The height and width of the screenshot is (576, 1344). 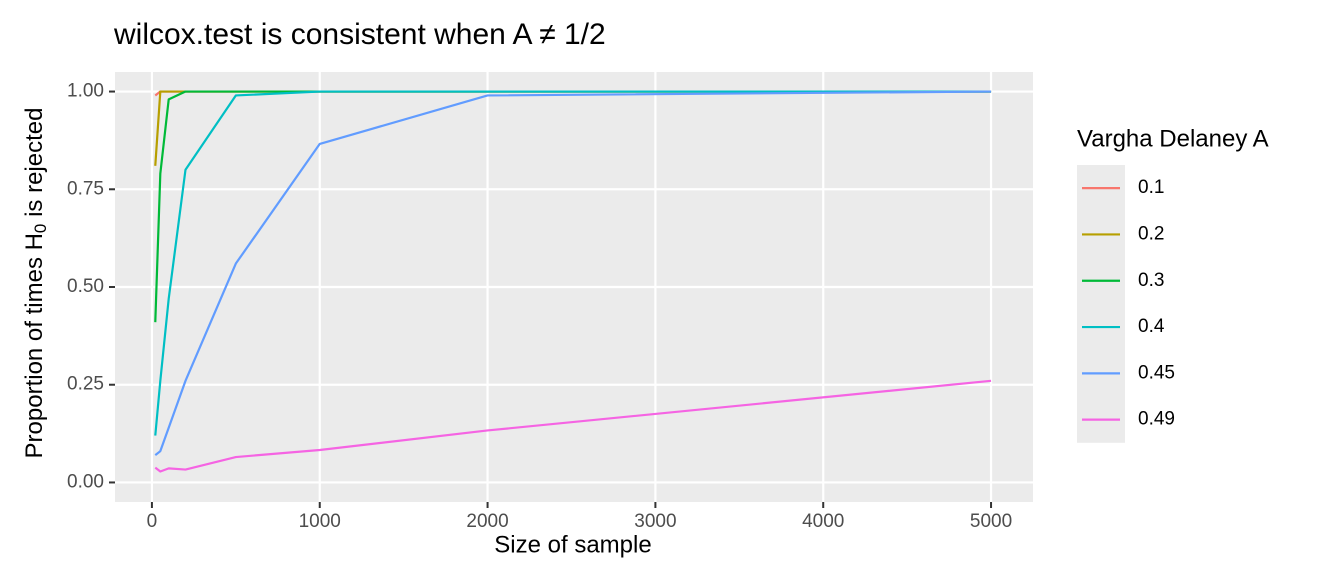 What do you see at coordinates (1101, 304) in the screenshot?
I see `legend-key-background` at bounding box center [1101, 304].